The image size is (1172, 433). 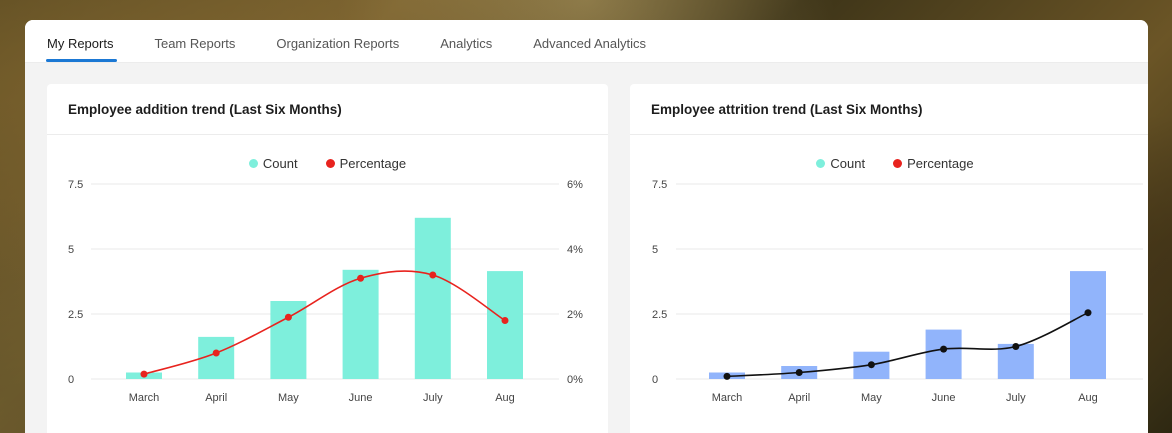 I want to click on tab-my-reports: My Reports, so click(x=81, y=49).